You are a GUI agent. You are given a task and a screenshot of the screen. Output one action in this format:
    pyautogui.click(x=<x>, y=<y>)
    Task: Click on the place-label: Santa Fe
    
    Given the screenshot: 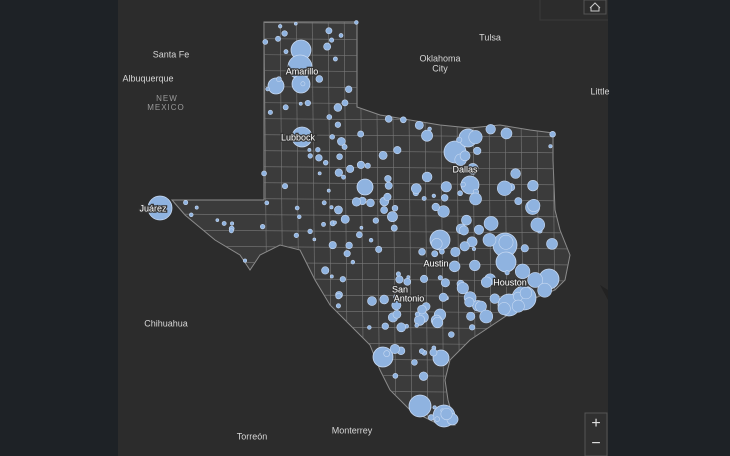 What is the action you would take?
    pyautogui.click(x=171, y=54)
    